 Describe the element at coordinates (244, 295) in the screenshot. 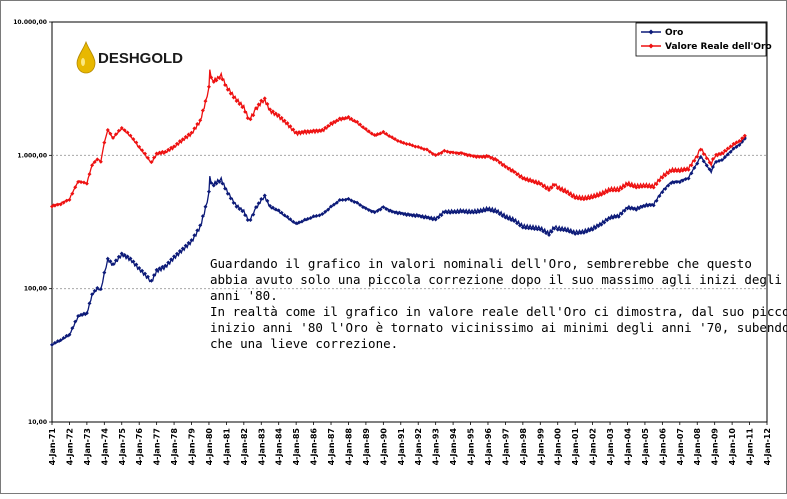

I see `annotation-line-3: anni '80.` at that location.